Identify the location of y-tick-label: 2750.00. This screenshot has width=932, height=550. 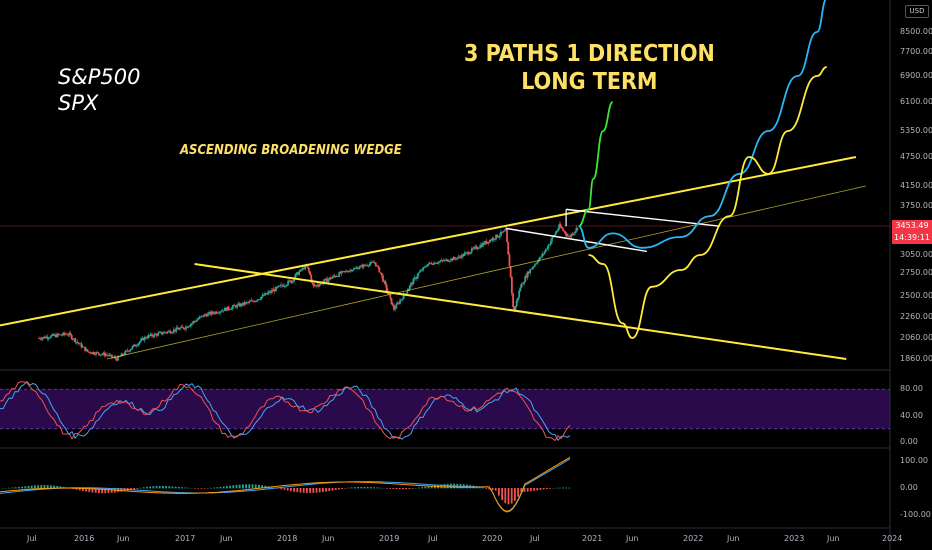
(916, 272).